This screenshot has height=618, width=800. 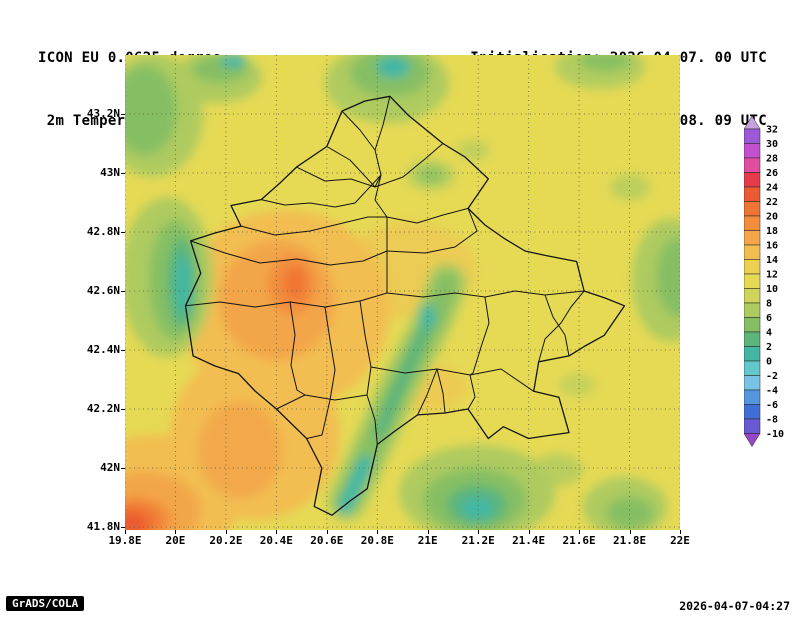 What do you see at coordinates (772, 246) in the screenshot?
I see `colorbar-label: 16` at bounding box center [772, 246].